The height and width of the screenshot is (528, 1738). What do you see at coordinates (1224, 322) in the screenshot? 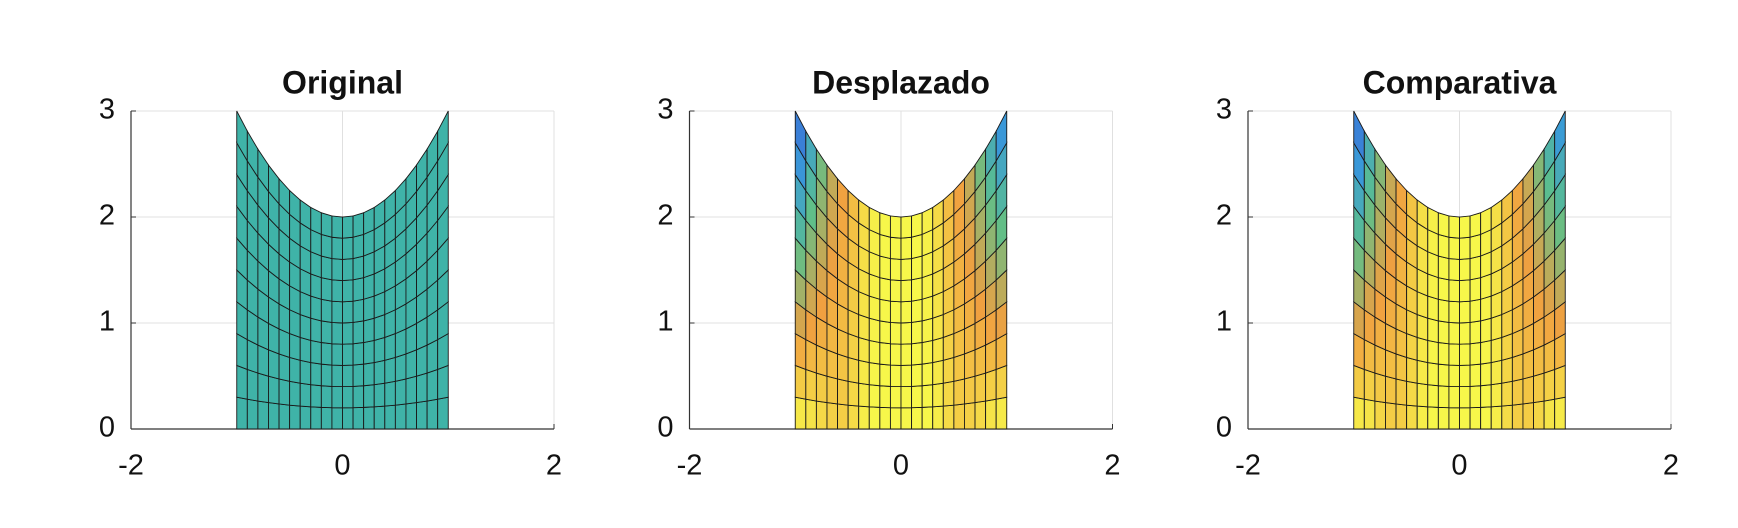
I see `y-tick-label: 1` at bounding box center [1224, 322].